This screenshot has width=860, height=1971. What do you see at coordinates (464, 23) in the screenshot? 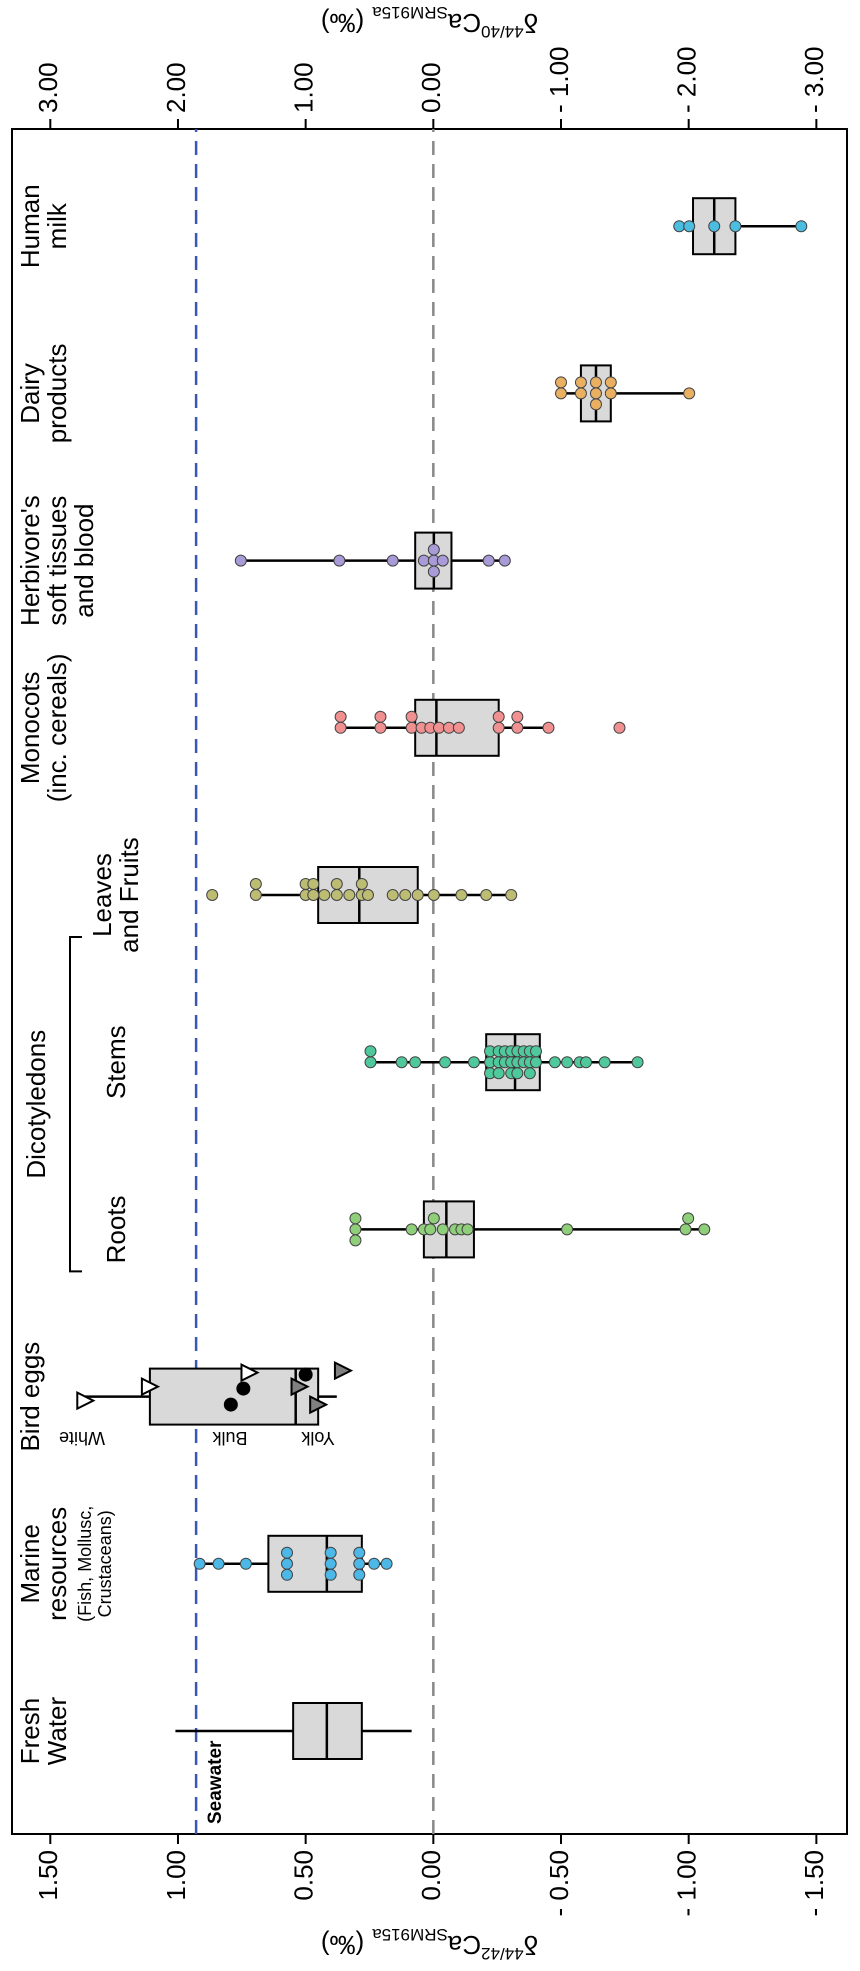
I see `y2-axis-title-element: Ca` at bounding box center [464, 23].